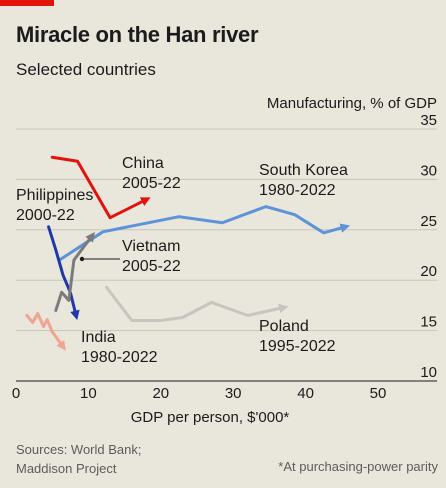 The image size is (446, 488). What do you see at coordinates (151, 183) in the screenshot?
I see `label-china-period: 2005-22` at bounding box center [151, 183].